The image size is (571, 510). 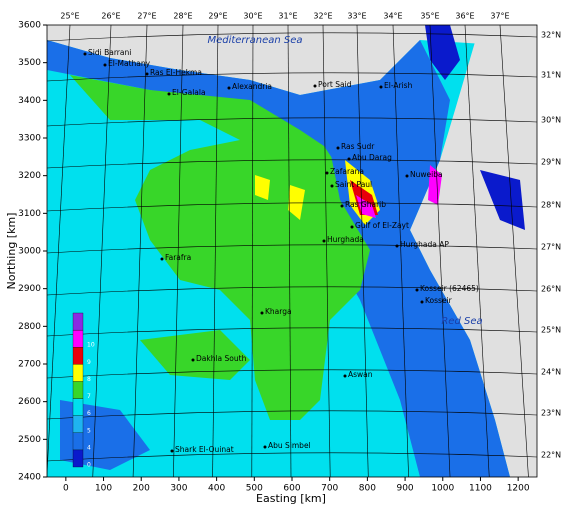 What do you see at coordinates (464, 16) in the screenshot?
I see `longitude-label: 36°E` at bounding box center [464, 16].